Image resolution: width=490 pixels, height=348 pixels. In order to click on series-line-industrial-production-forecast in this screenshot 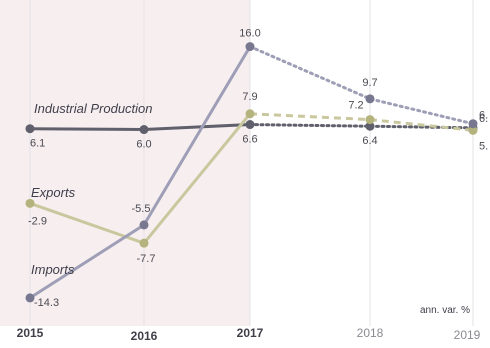, I will do `click(361, 126)`.